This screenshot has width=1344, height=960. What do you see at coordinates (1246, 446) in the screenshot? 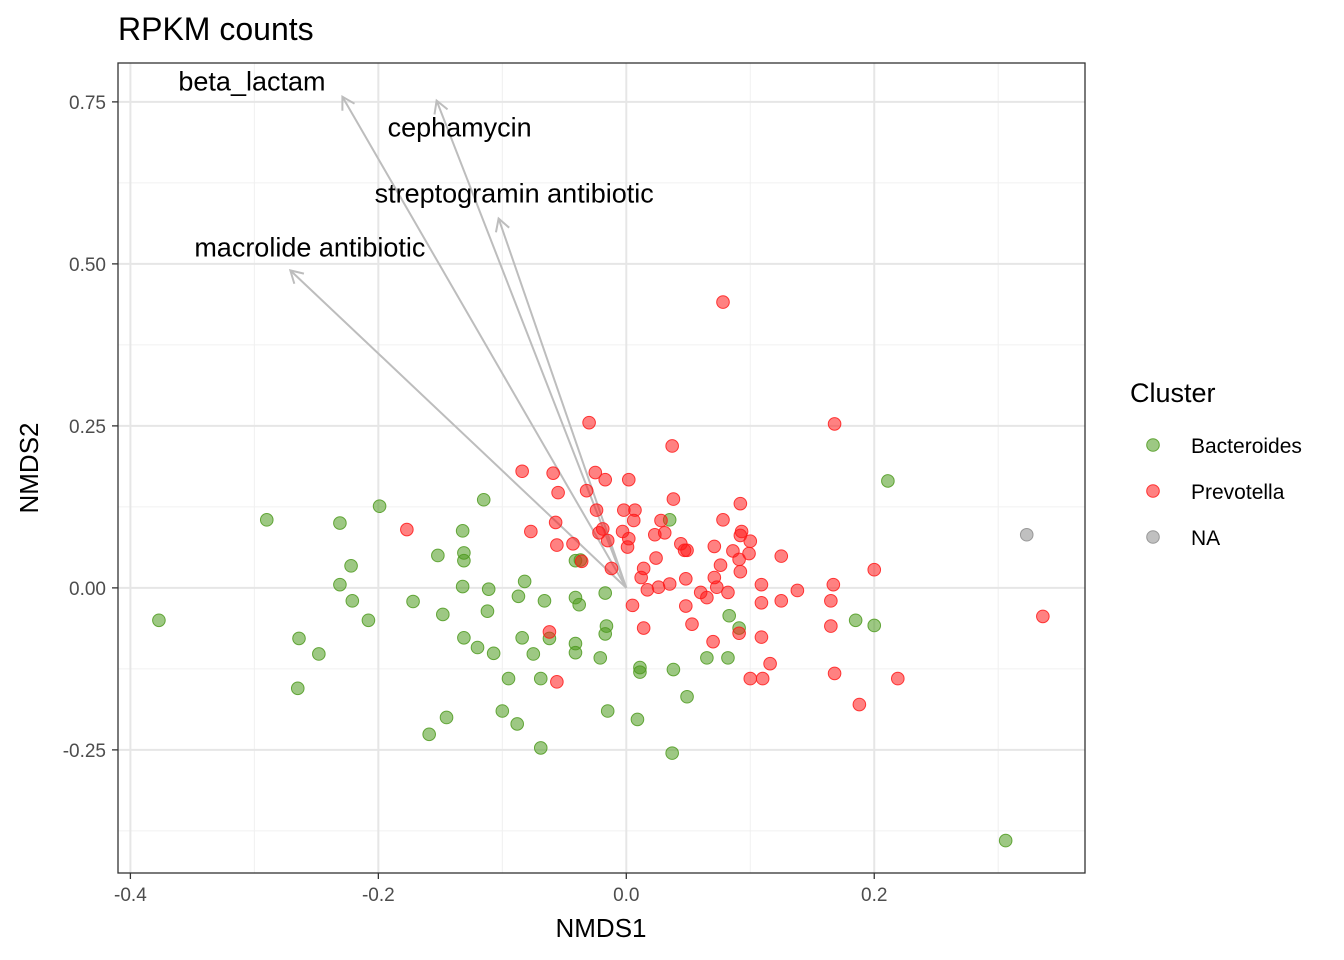
I see `legend-label: Bacteroides` at bounding box center [1246, 446].